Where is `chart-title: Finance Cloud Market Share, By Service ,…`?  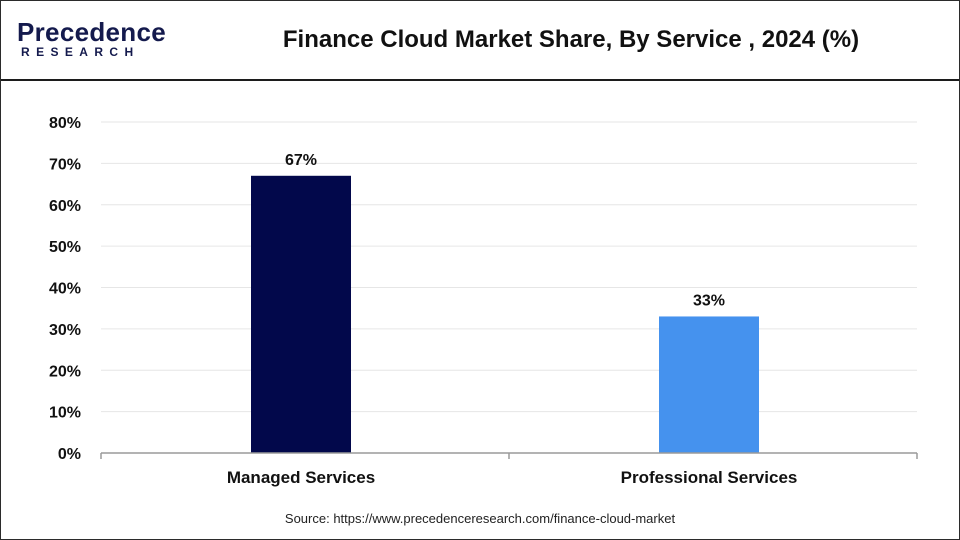
chart-title: Finance Cloud Market Share, By Service ,… is located at coordinates (571, 39).